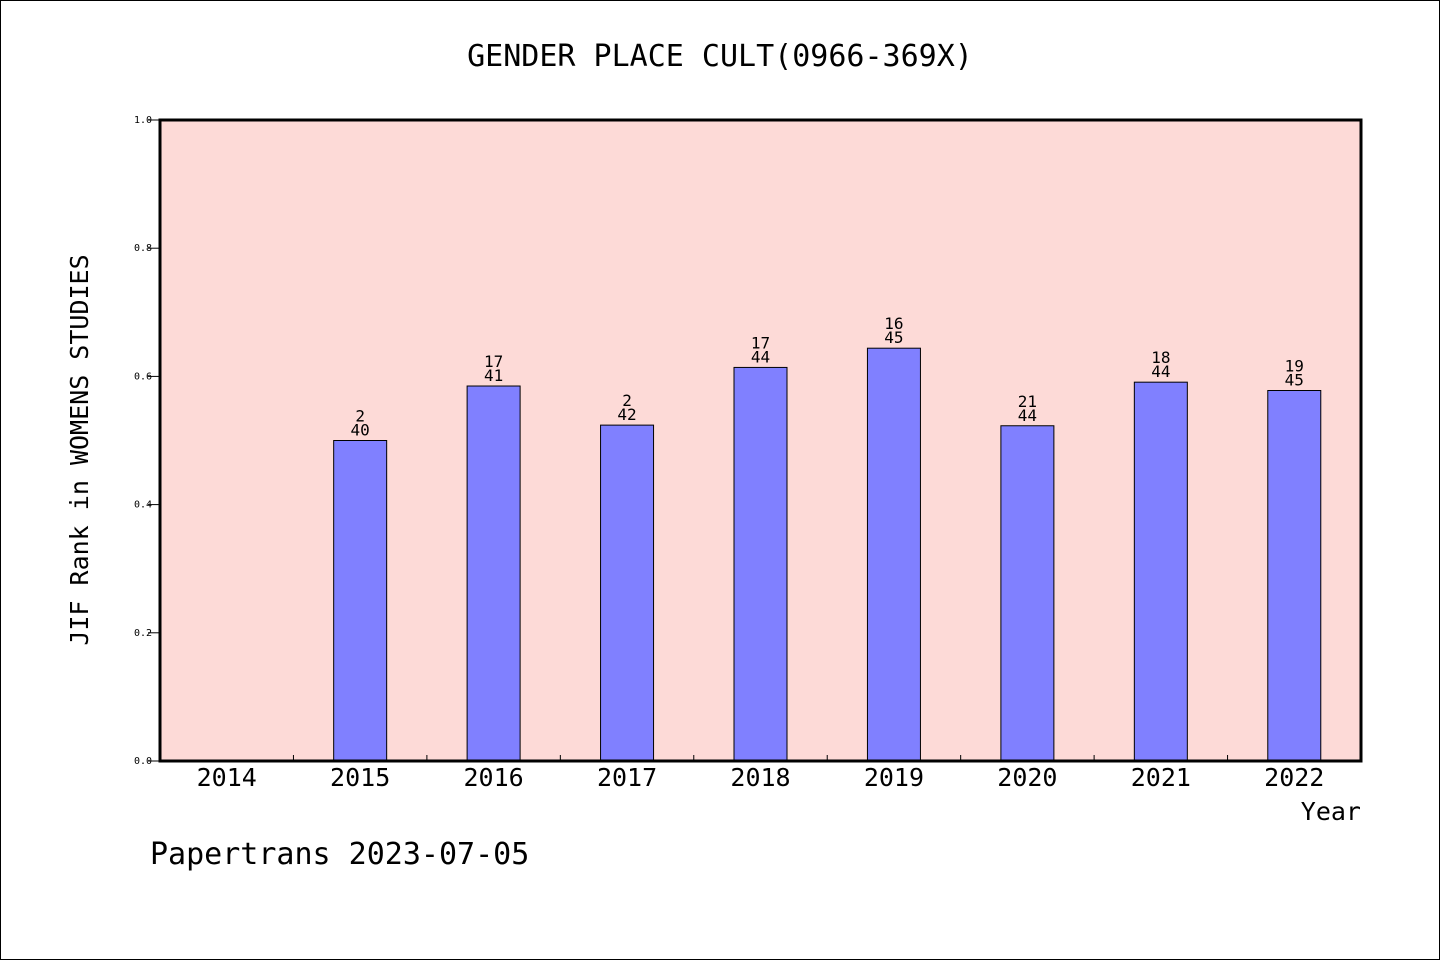 The image size is (1440, 960). Describe the element at coordinates (626, 414) in the screenshot. I see `bar-label-total-2017: 42` at that location.